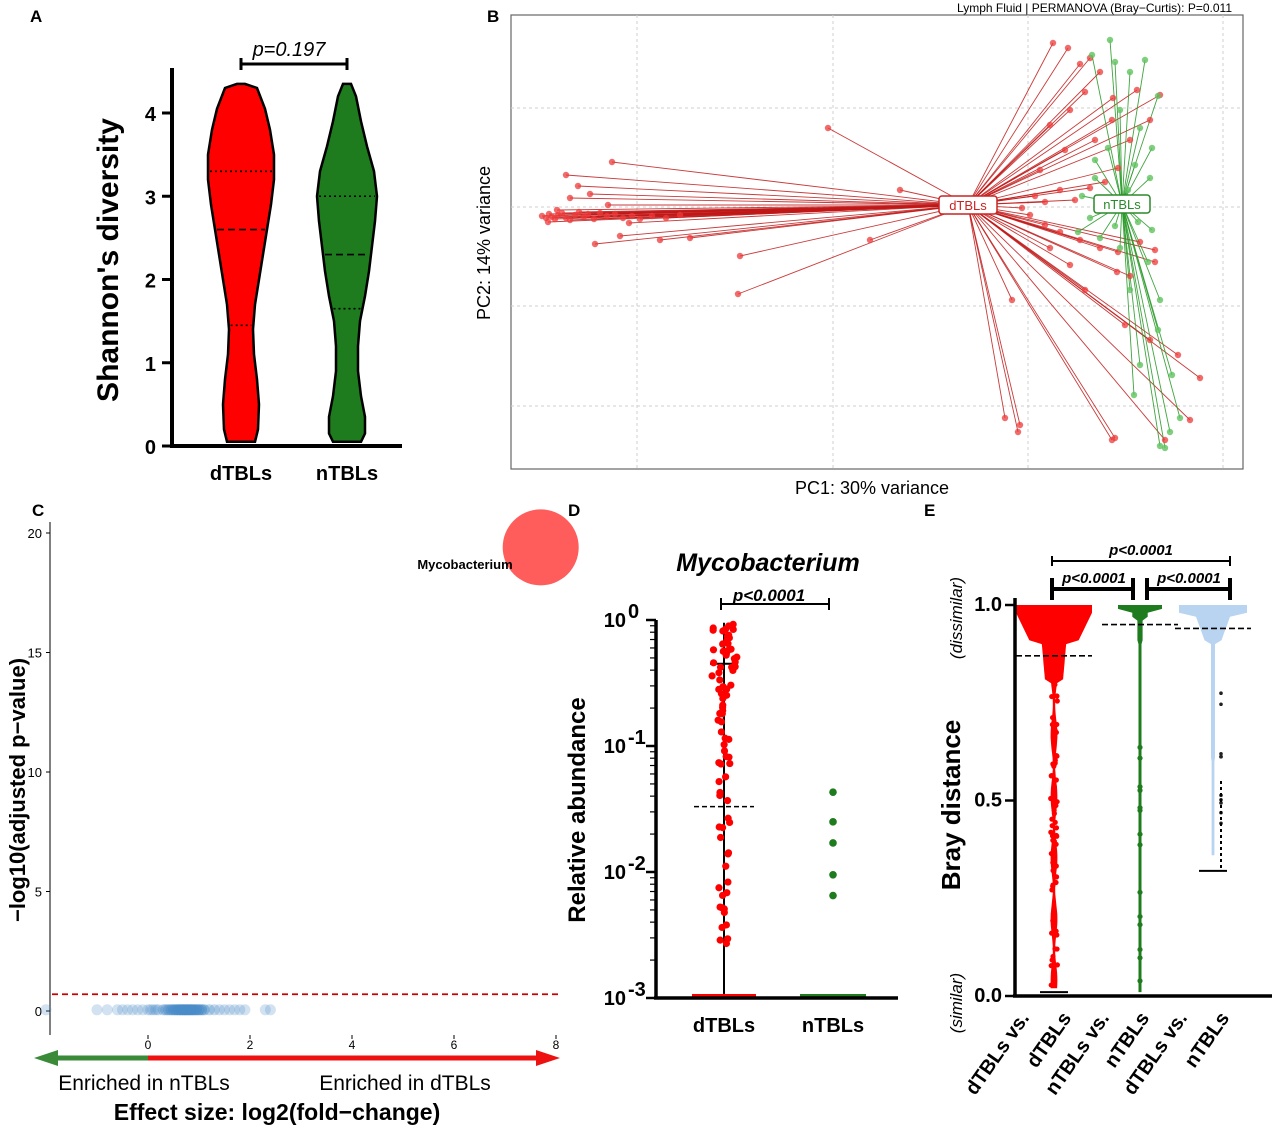  Describe the element at coordinates (464, 564) in the screenshot. I see `mycobacterium-label: Mycobacterium` at that location.